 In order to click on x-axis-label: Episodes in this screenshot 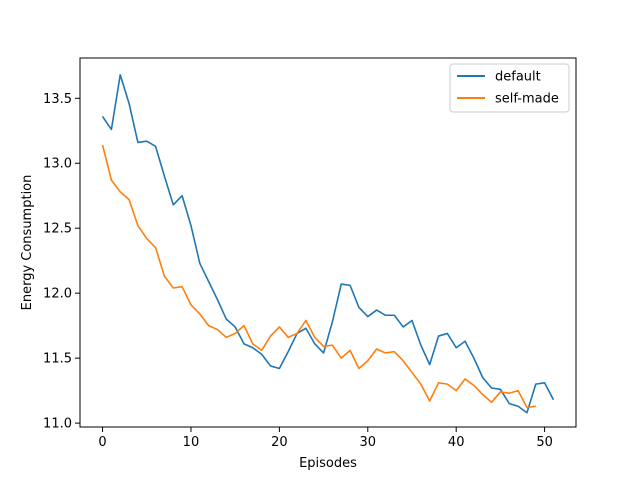, I will do `click(328, 463)`.